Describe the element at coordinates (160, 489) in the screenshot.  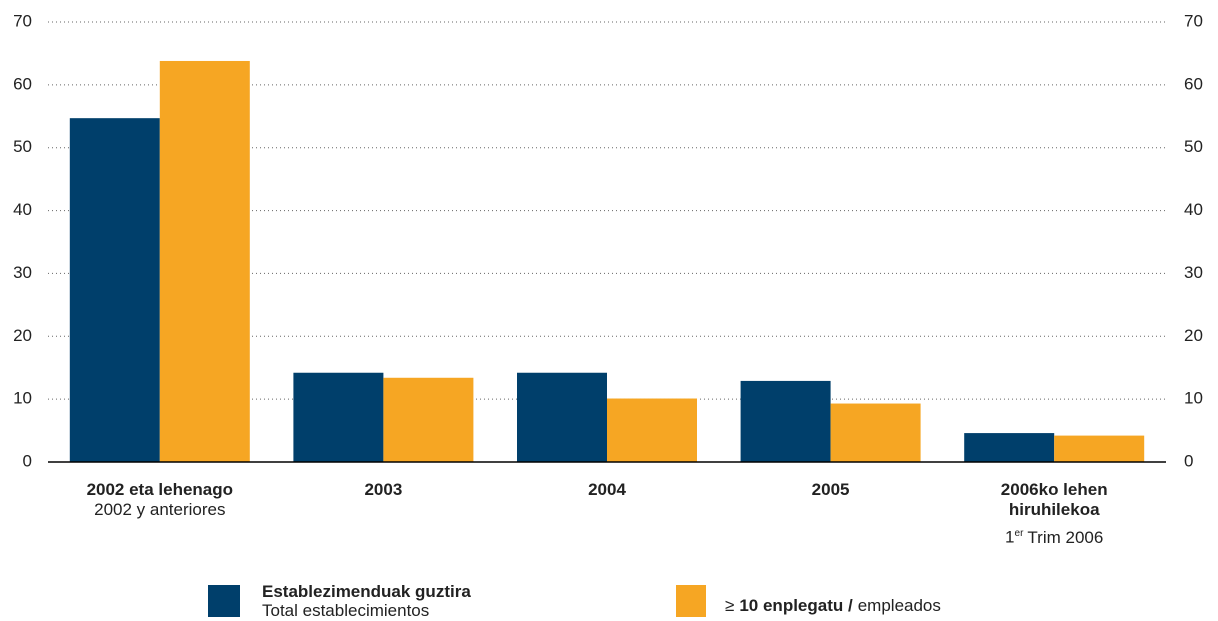
I see `category-name: 2002 eta lehenago` at that location.